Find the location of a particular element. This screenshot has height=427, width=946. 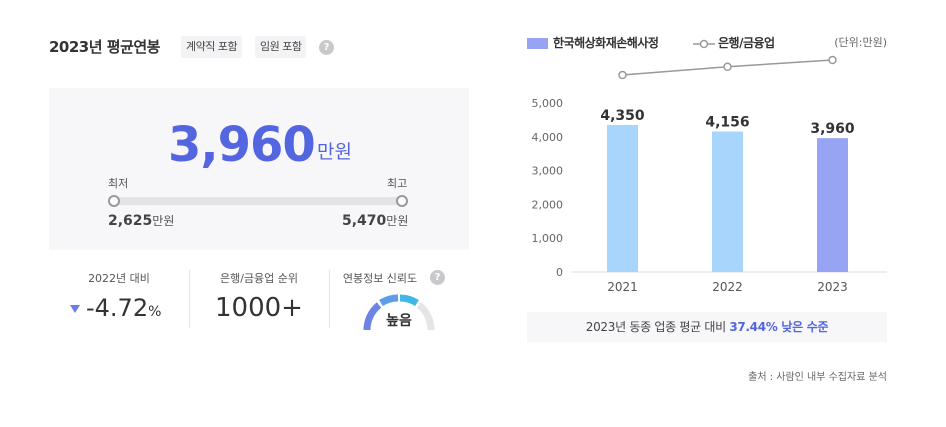

max-label: 최고 is located at coordinates (397, 183).